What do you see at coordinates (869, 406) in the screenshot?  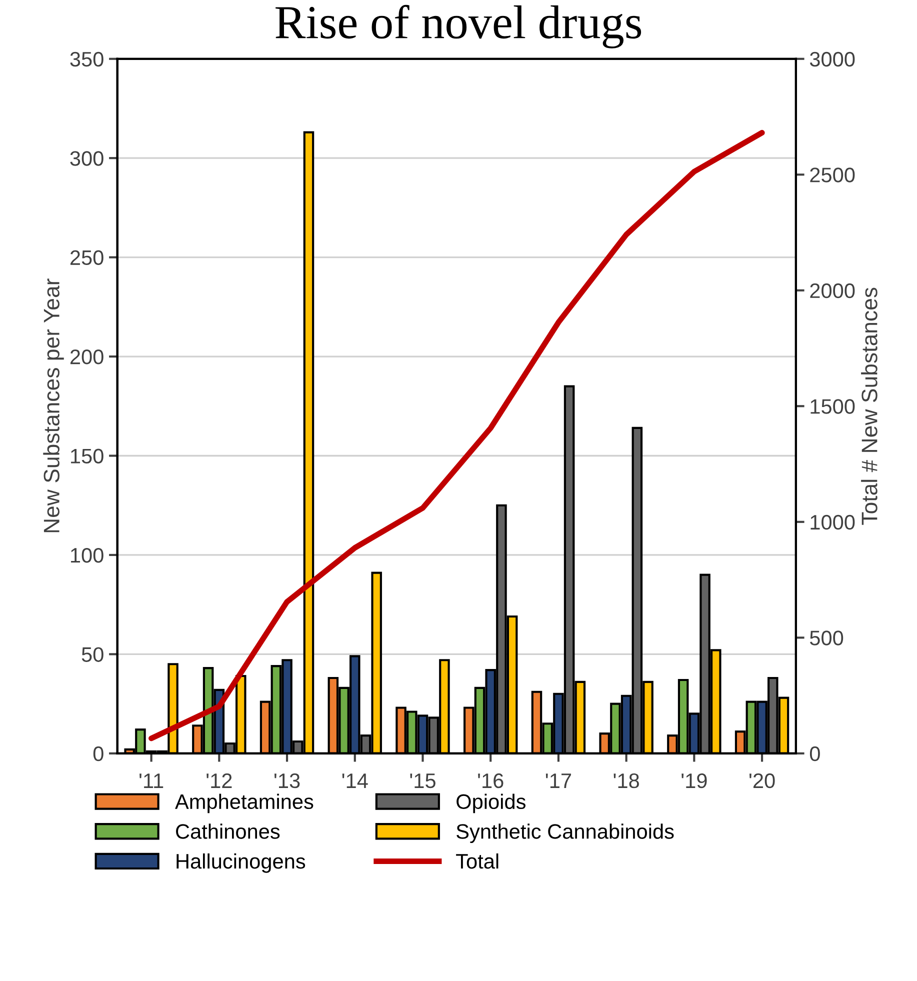 I see `y2-axis-title: Total # New Substances` at bounding box center [869, 406].